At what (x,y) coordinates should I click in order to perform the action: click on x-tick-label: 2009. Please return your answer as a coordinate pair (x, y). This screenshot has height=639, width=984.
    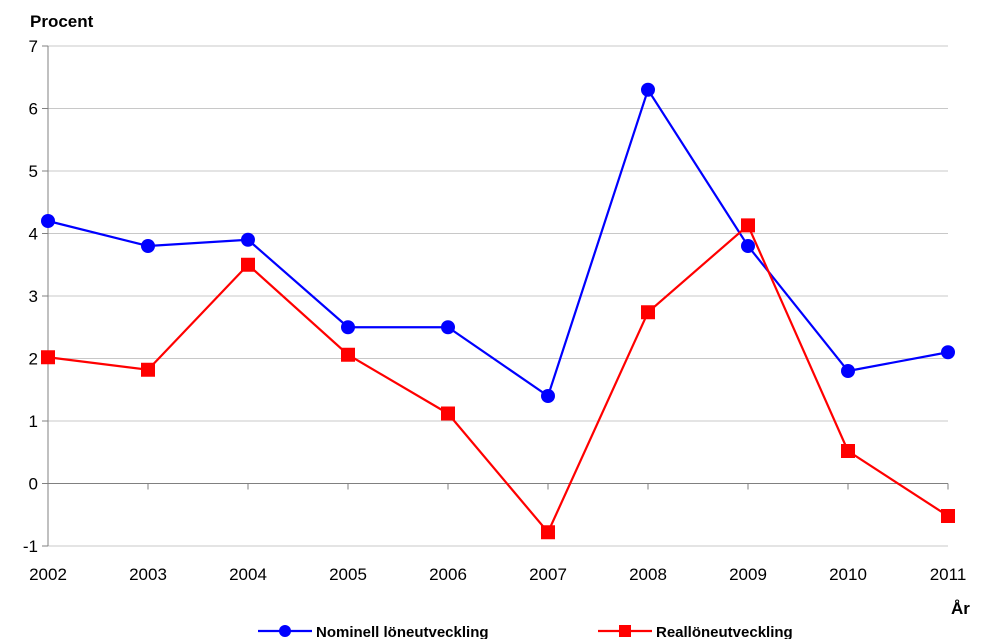
    Looking at the image, I should click on (748, 574).